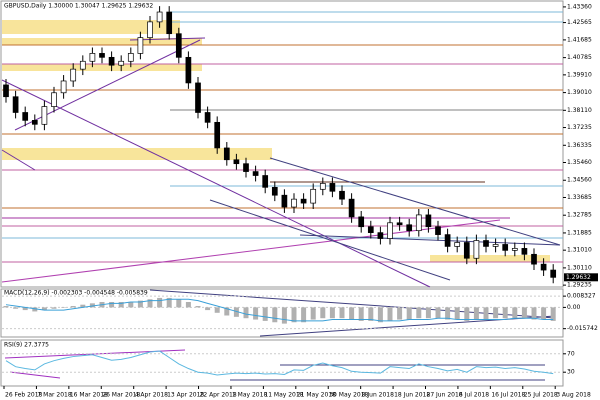 The width and height of the screenshot is (600, 400). Describe the element at coordinates (579, 285) in the screenshot. I see `y-tick-label: 1.29235` at that location.